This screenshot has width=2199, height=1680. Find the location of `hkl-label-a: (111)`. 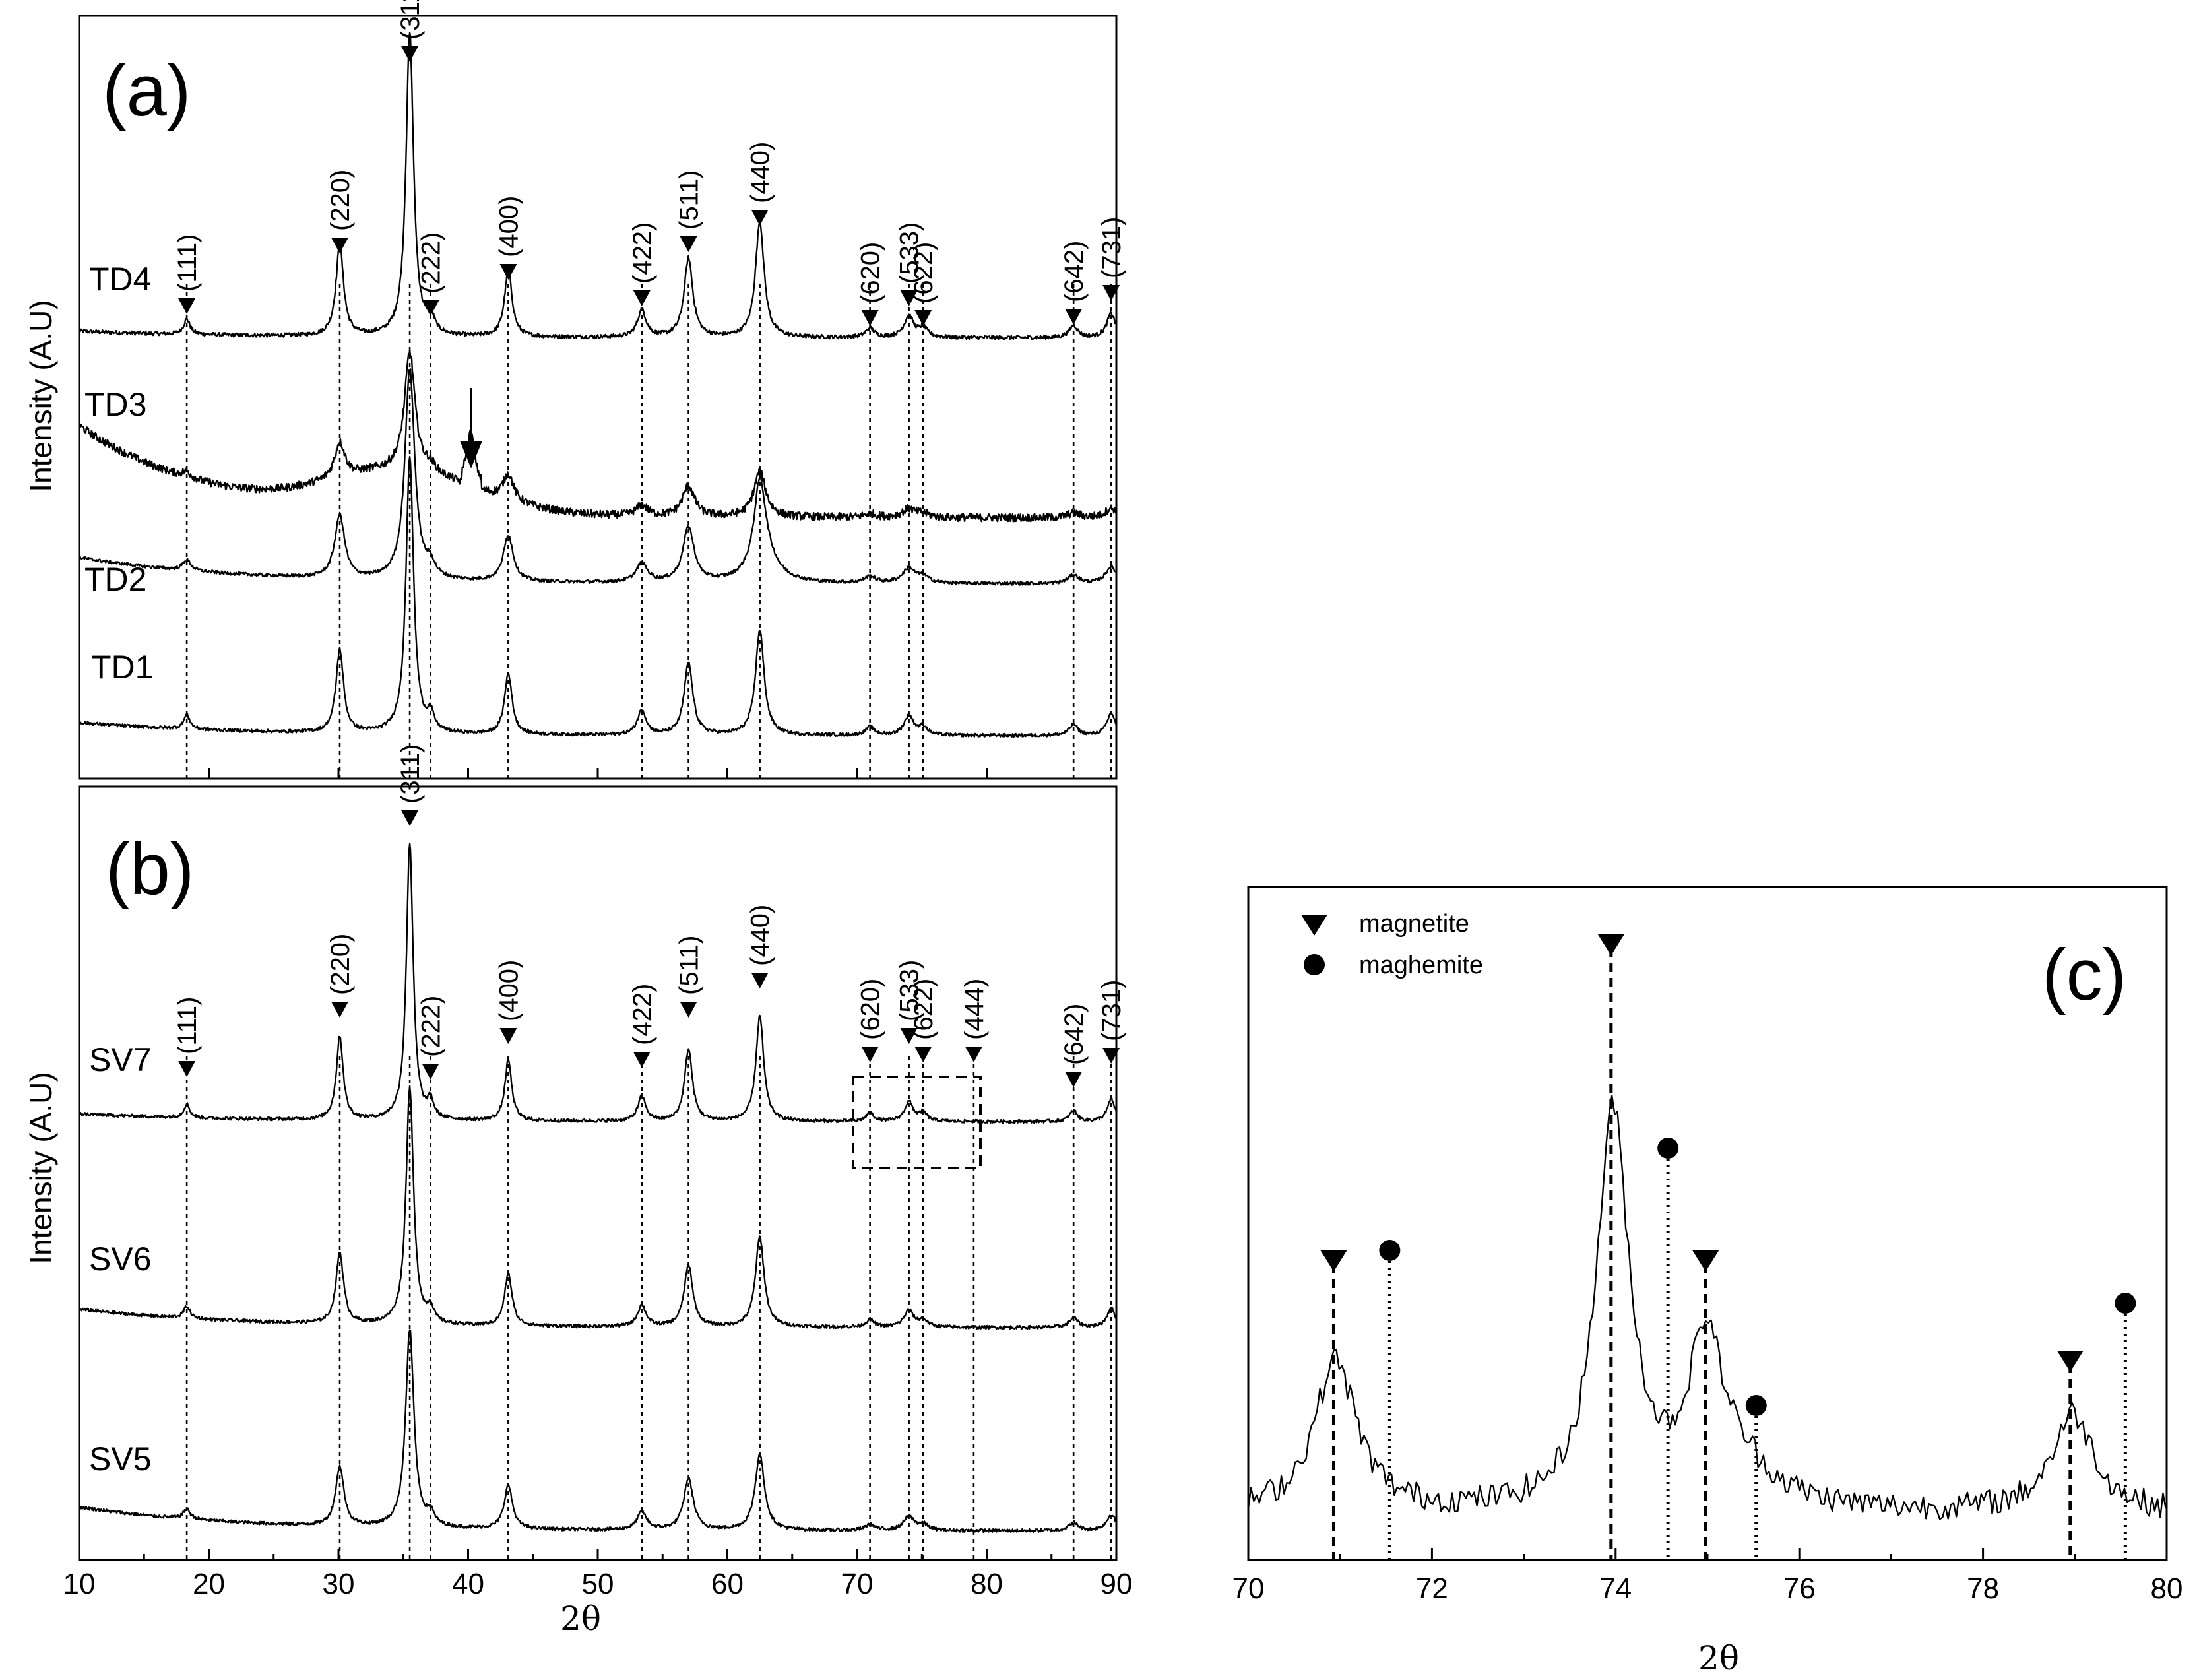

hkl-label-a: (111) is located at coordinates (187, 263).